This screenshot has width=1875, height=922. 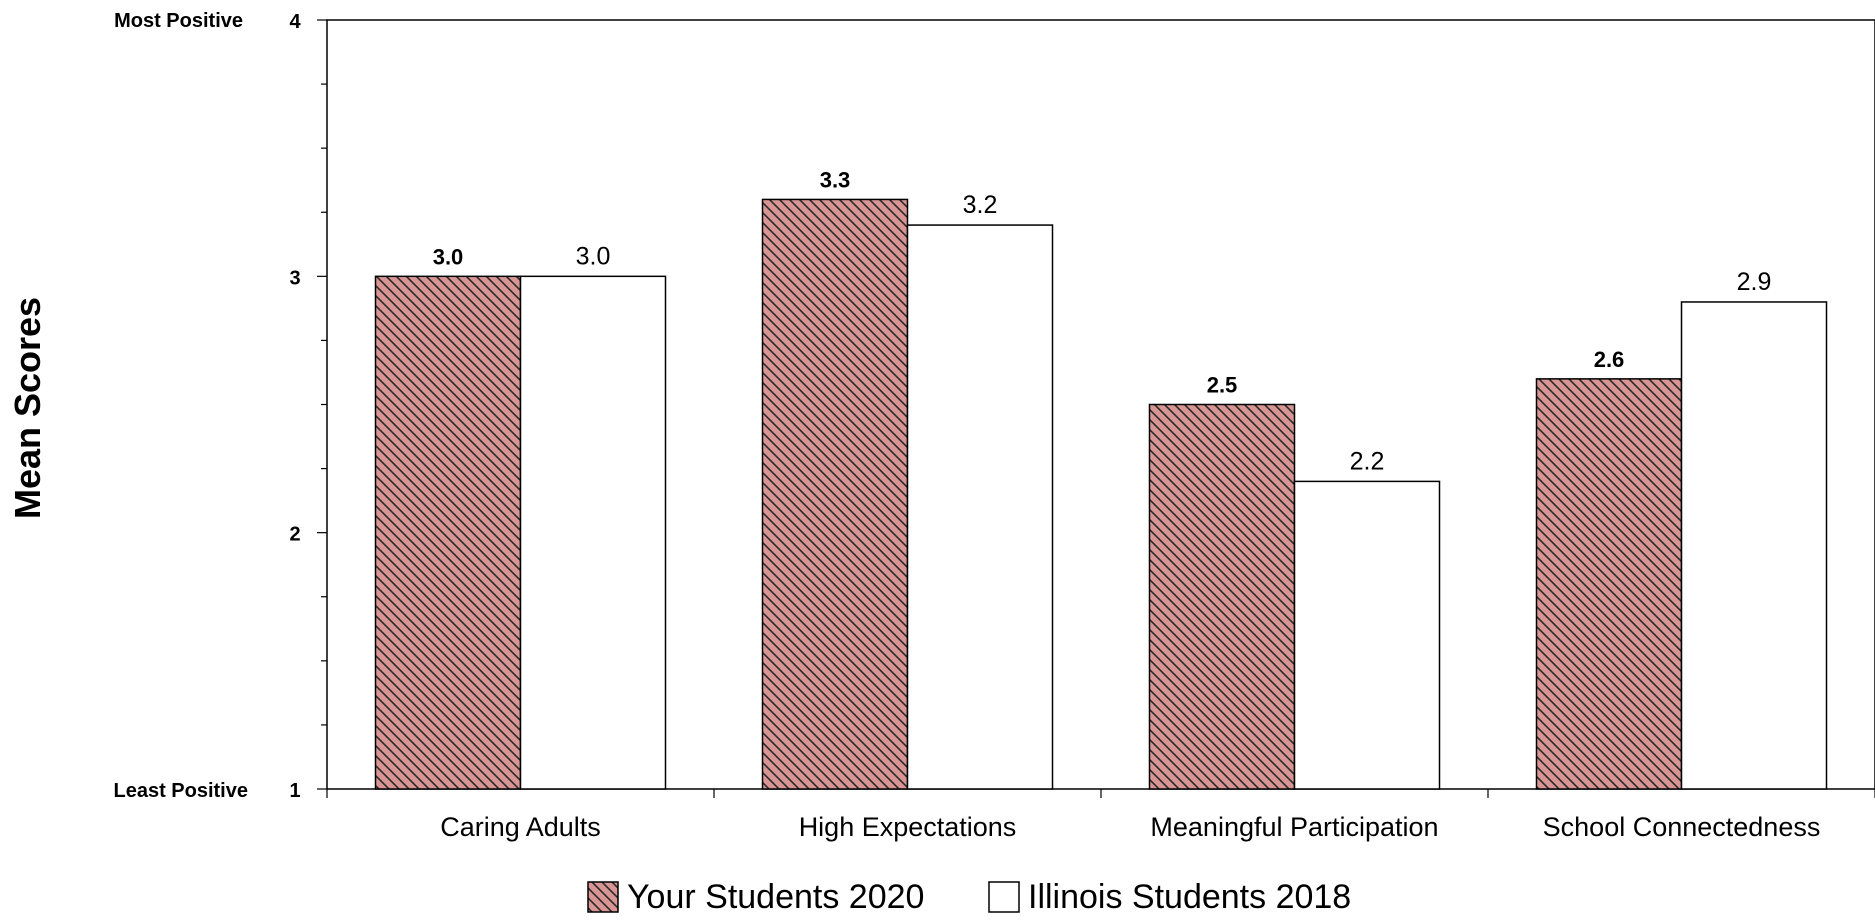 What do you see at coordinates (1754, 282) in the screenshot?
I see `bar-value-label: 2.9` at bounding box center [1754, 282].